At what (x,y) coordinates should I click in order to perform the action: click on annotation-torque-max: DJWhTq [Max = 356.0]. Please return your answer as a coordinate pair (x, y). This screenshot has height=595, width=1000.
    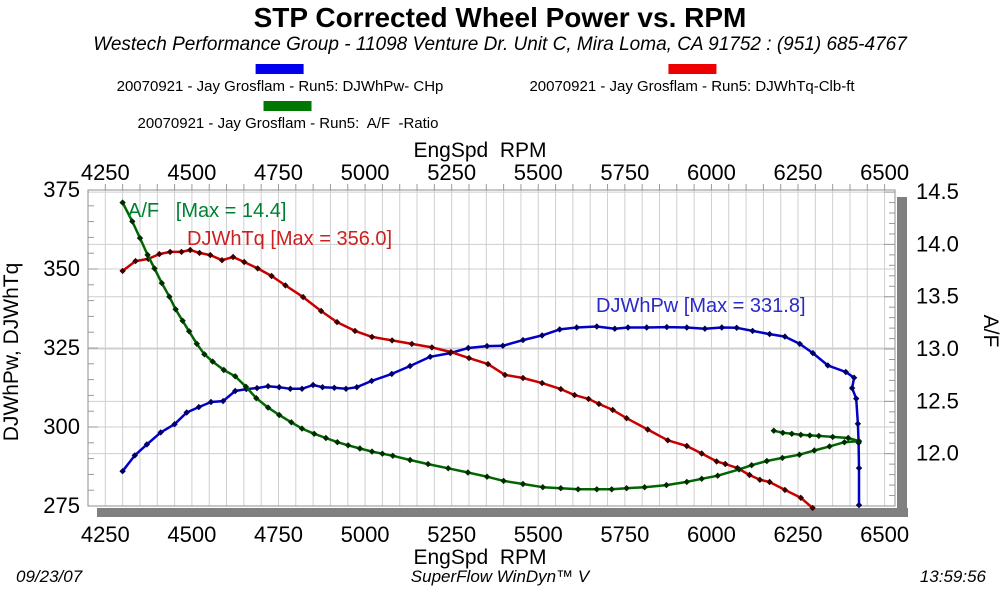
    Looking at the image, I should click on (289, 239).